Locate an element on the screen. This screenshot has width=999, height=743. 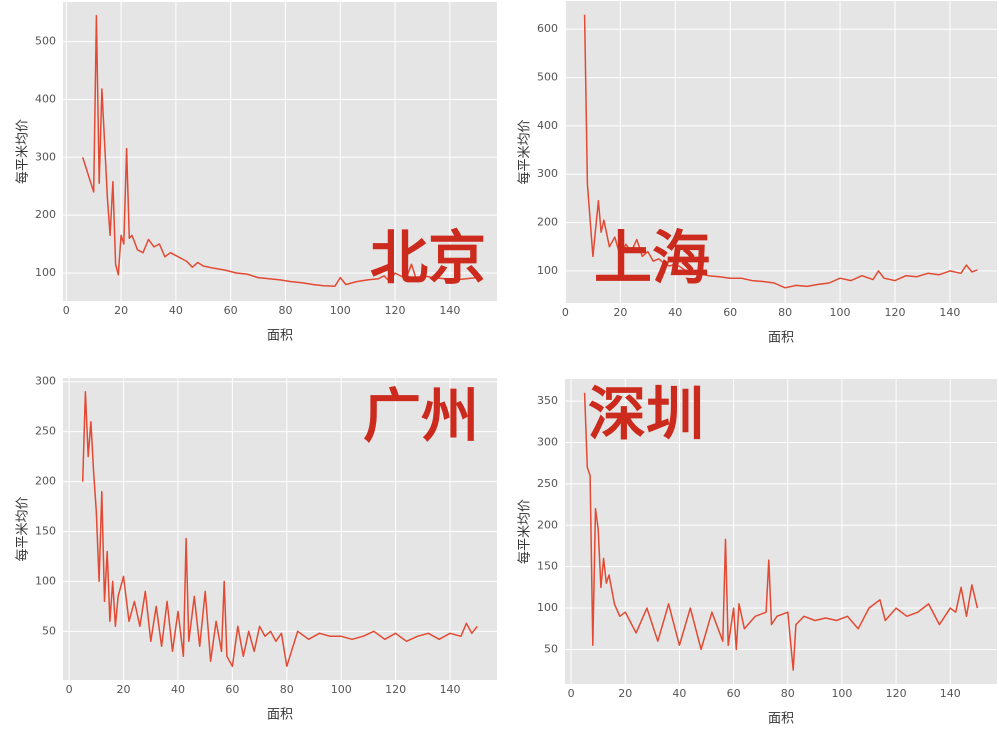
city-annotation: 深圳 is located at coordinates (646, 414).